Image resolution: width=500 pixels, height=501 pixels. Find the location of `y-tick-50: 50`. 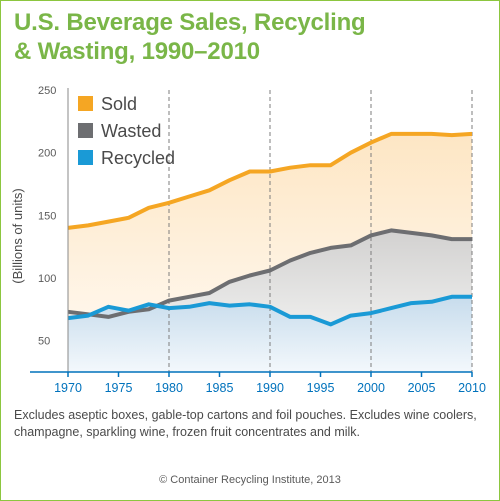

y-tick-50: 50 is located at coordinates (44, 342).